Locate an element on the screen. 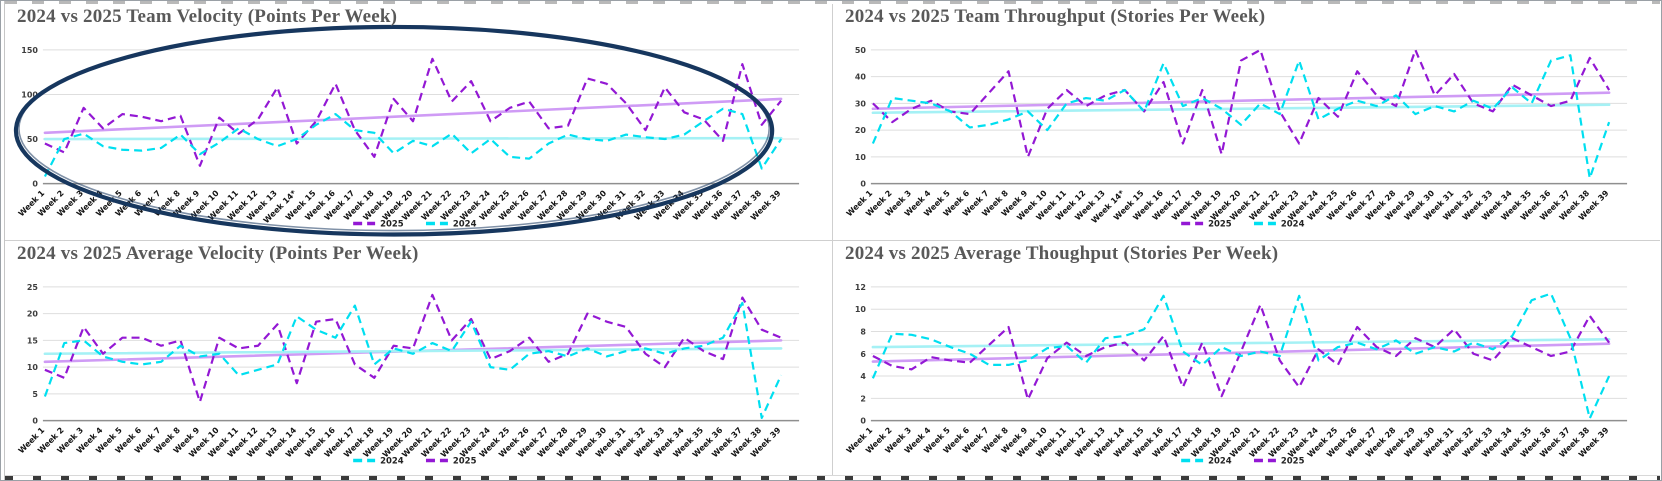 This screenshot has width=1662, height=481. y-tick-label: 150 is located at coordinates (29, 50).